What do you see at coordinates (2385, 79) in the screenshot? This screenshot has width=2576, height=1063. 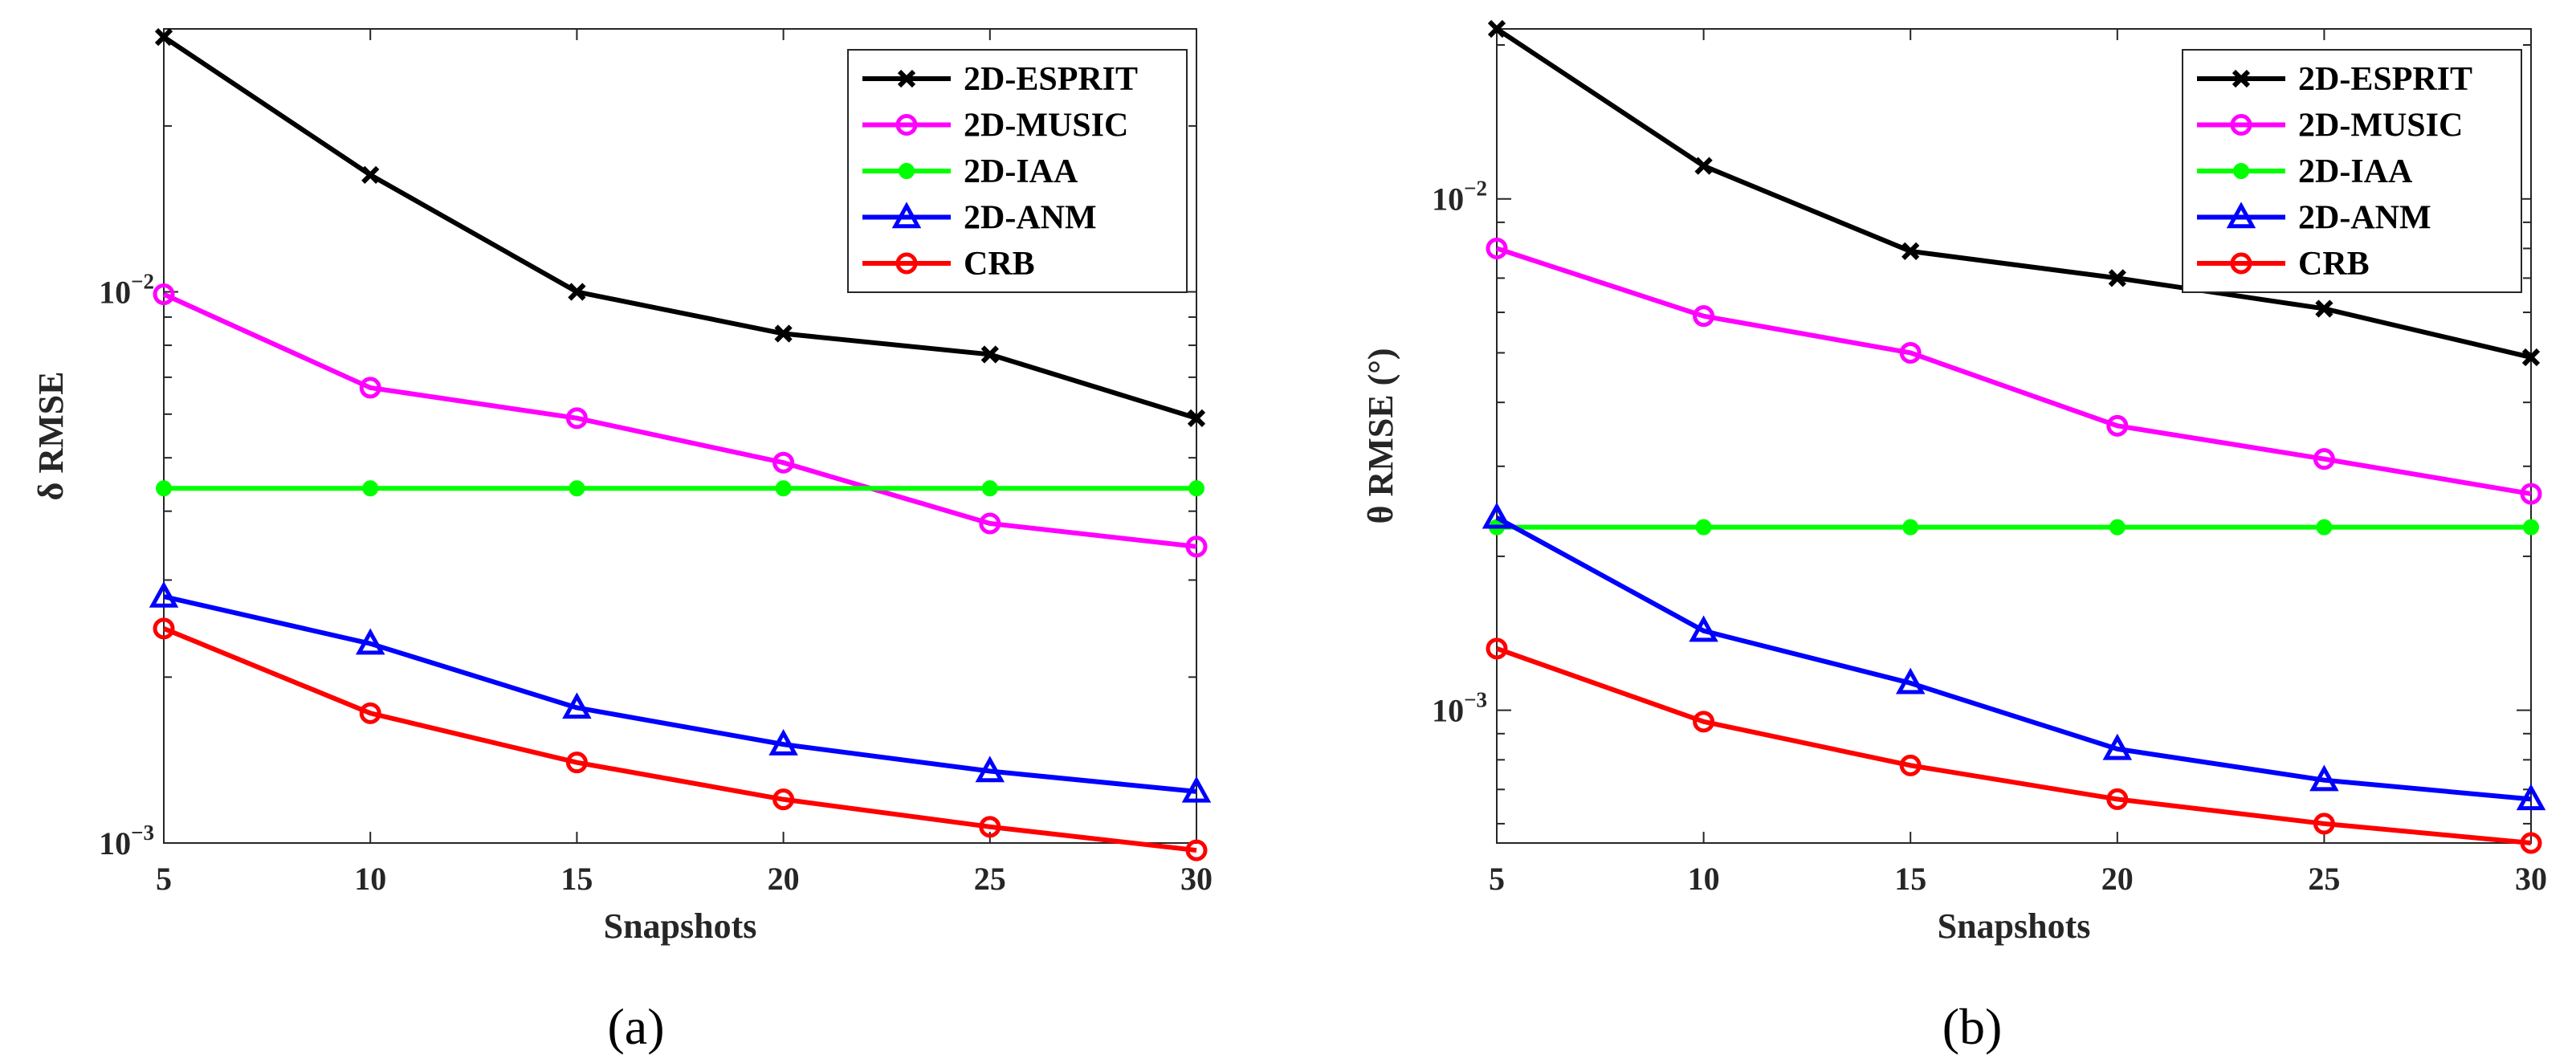 I see `legend-label: 2D-ESPRIT` at bounding box center [2385, 79].